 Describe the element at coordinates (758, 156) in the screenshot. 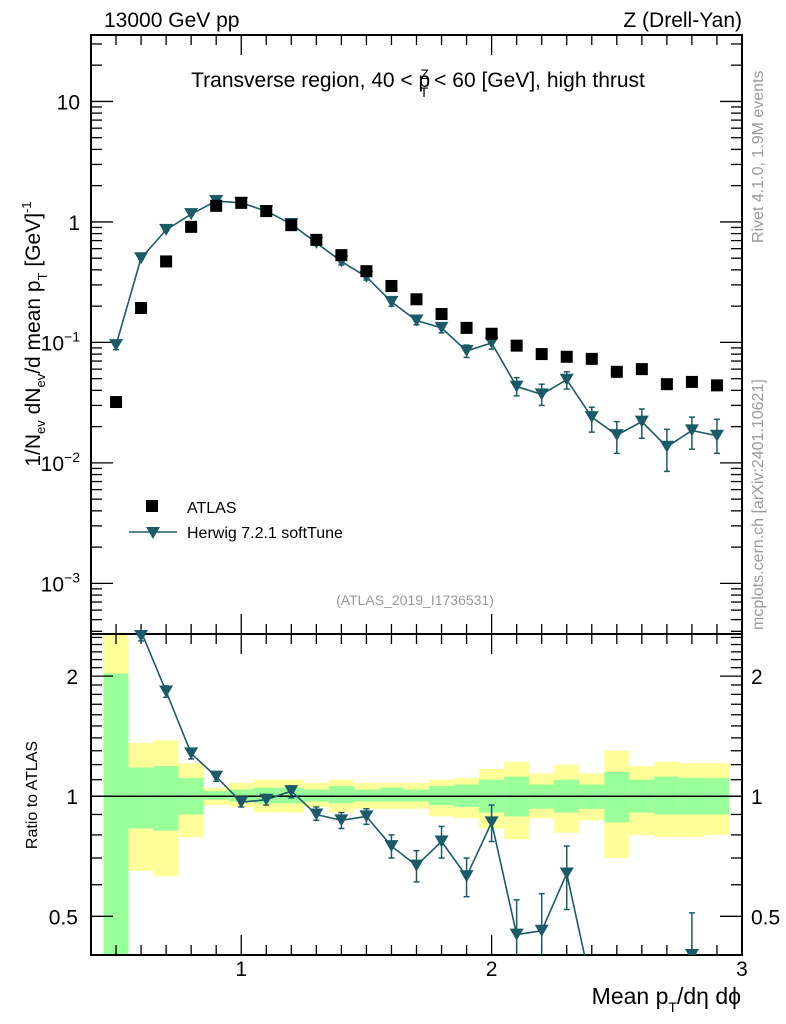

I see `rivet-version-label: Rivet 4.1.0, 1.9M events` at that location.